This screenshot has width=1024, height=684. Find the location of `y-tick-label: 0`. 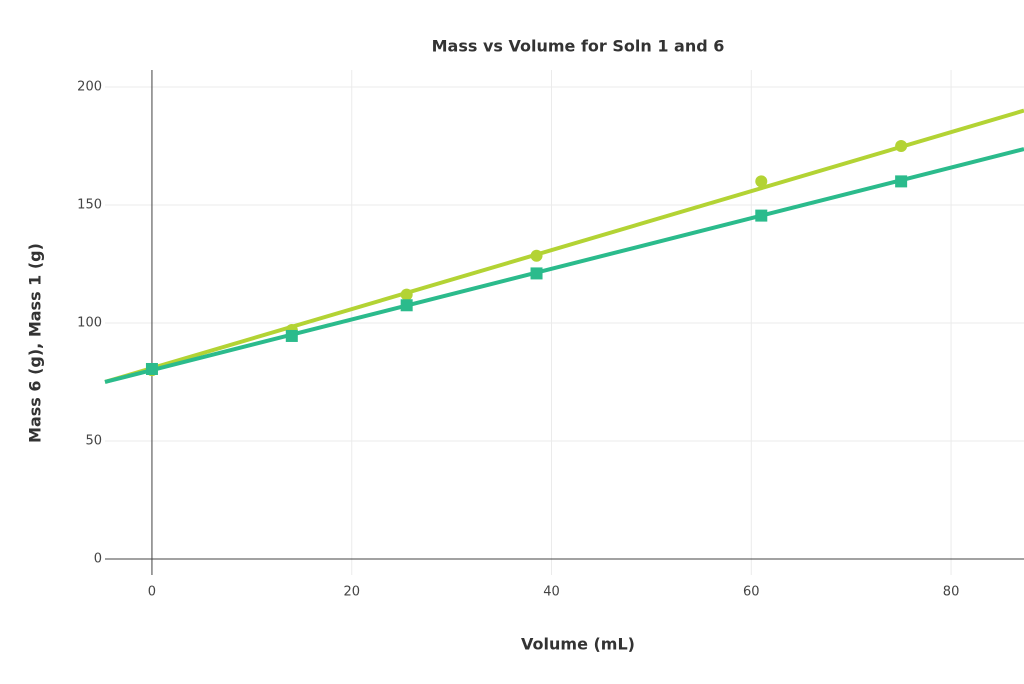

y-tick-label: 0 is located at coordinates (98, 558).